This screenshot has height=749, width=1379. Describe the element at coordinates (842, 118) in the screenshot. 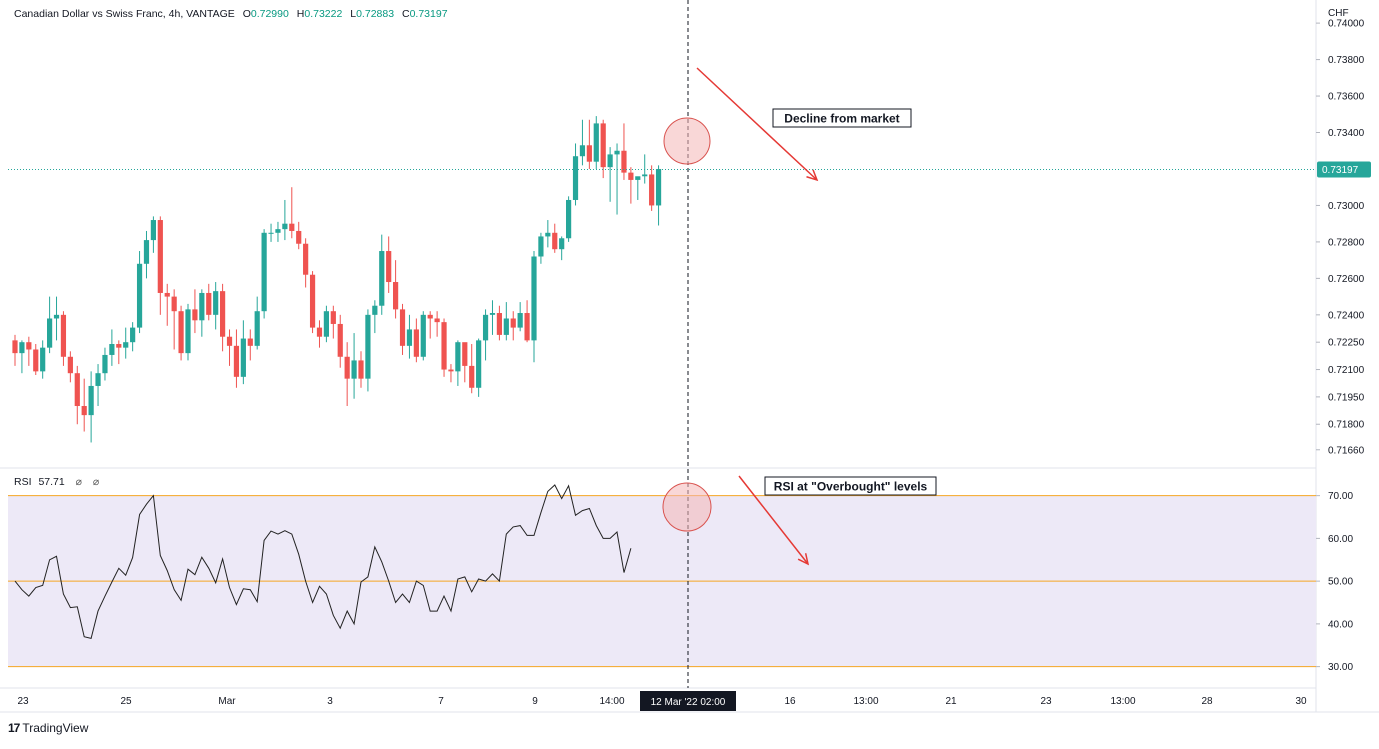

I see `decline-callout: Decline from market` at that location.